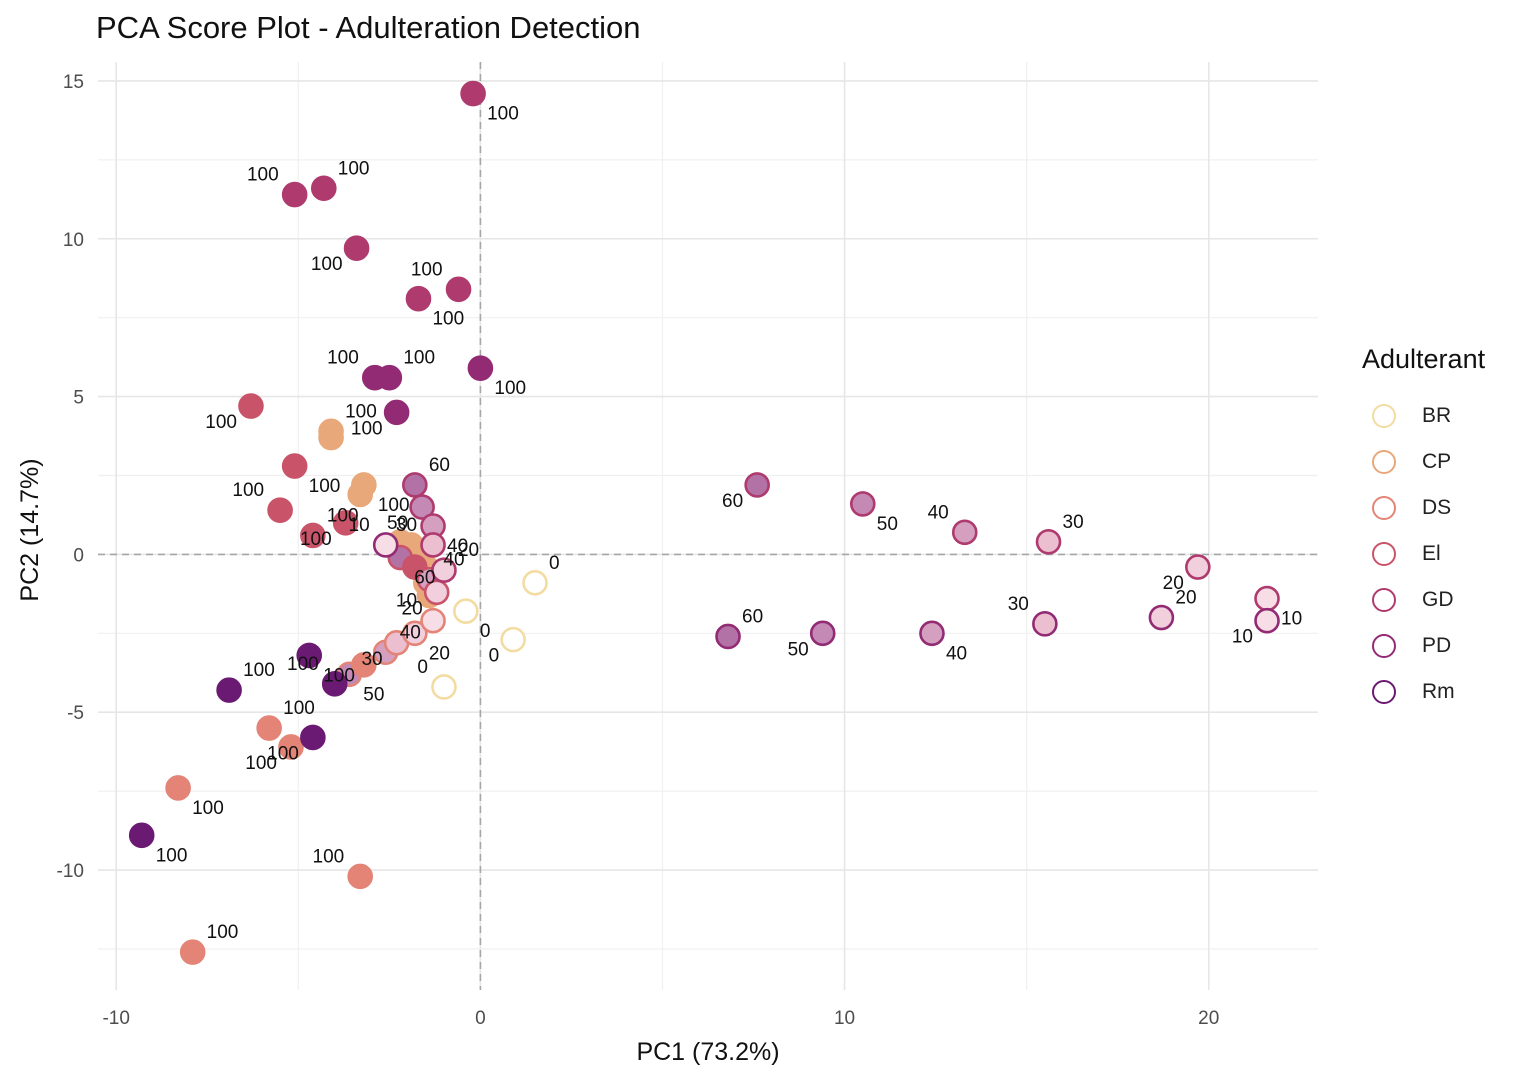 This screenshot has width=1524, height=1080. What do you see at coordinates (1437, 415) in the screenshot?
I see `legend-label: BR` at bounding box center [1437, 415].